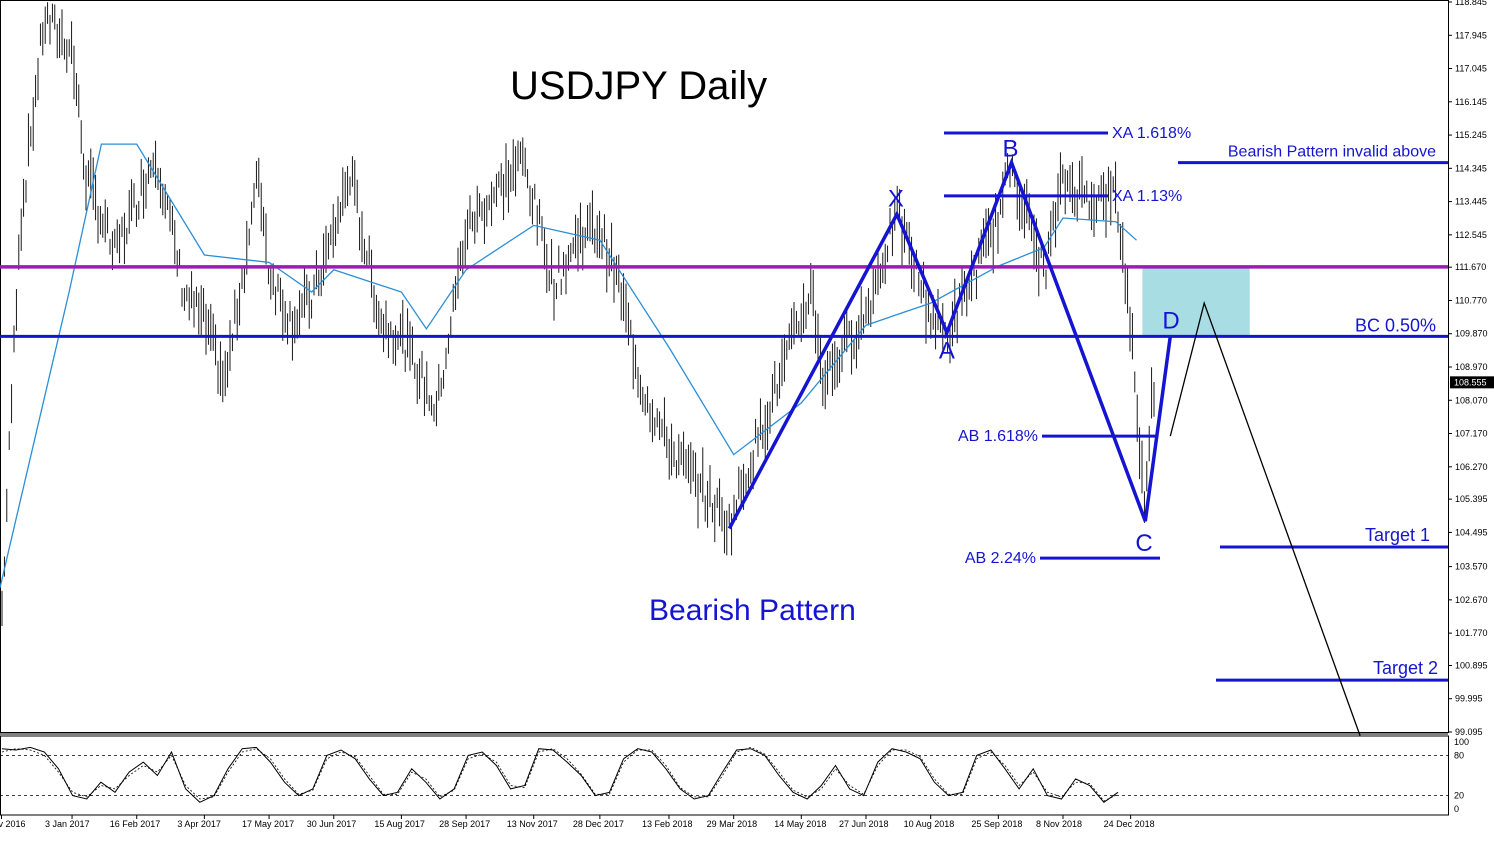 The image size is (1494, 841). I want to click on x-tick-label: 16 Nov 2016, so click(13, 824).